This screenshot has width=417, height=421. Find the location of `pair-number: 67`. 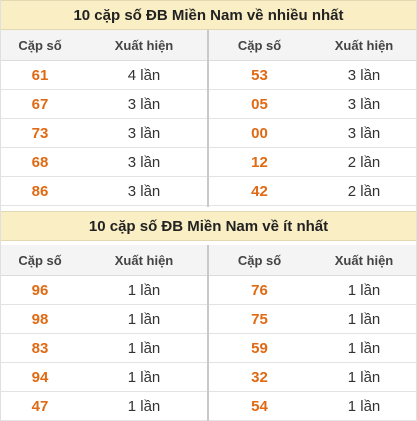

pair-number: 67 is located at coordinates (40, 104).